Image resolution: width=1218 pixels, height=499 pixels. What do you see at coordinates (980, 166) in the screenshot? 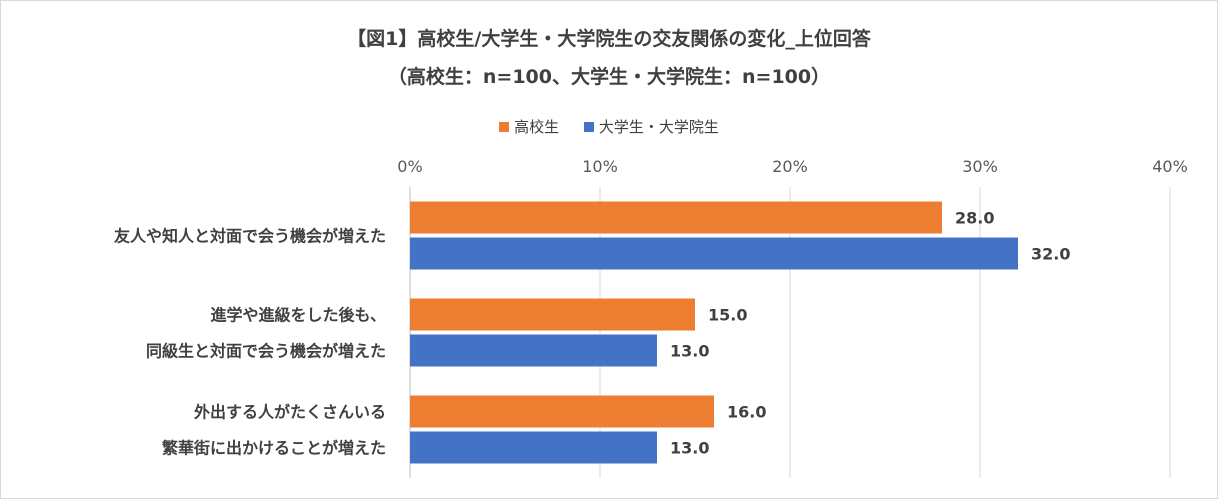
I see `x-tick-label: 30%` at bounding box center [980, 166].